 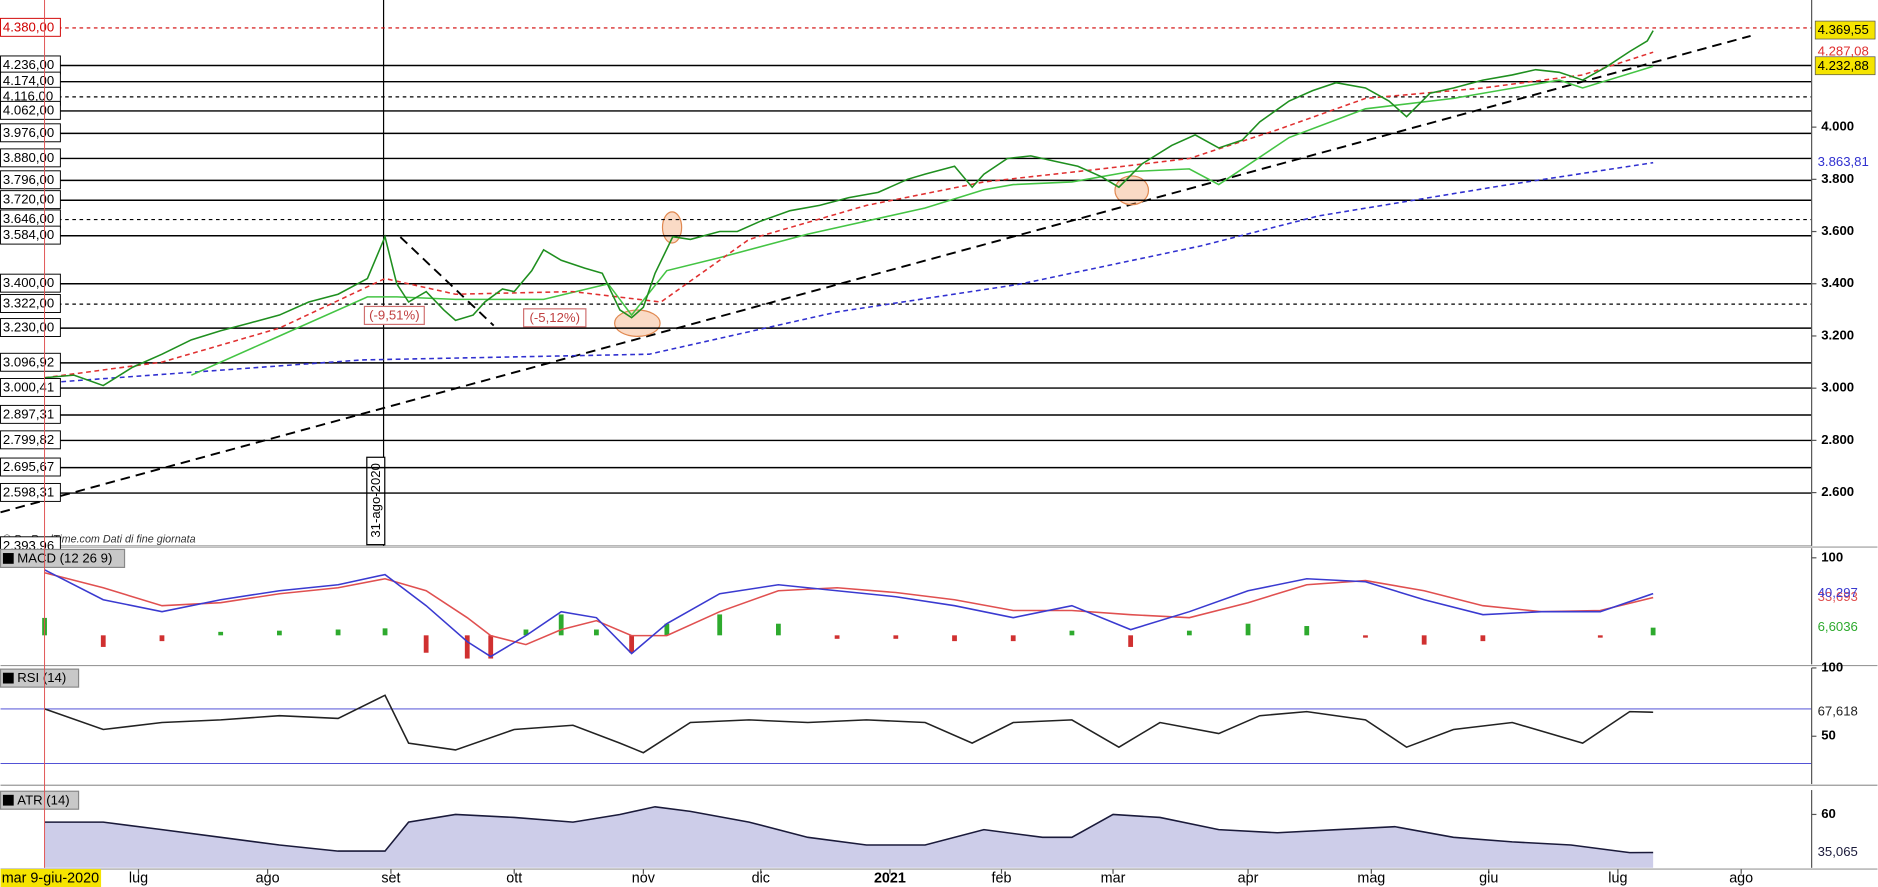 What do you see at coordinates (1838, 851) in the screenshot?
I see `last-value-label: 35,065` at bounding box center [1838, 851].